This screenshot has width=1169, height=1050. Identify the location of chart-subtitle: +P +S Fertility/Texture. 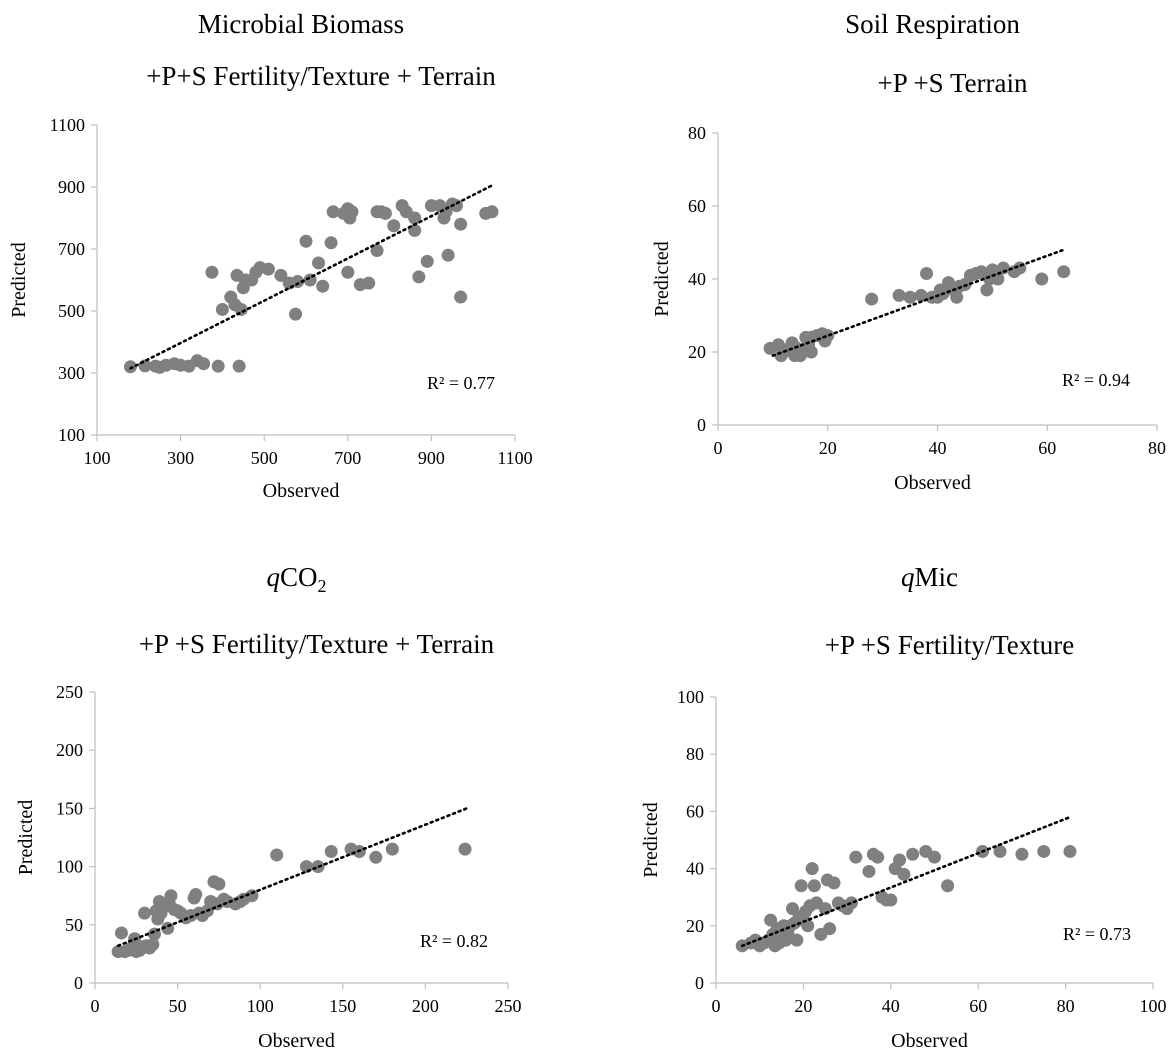
(950, 645).